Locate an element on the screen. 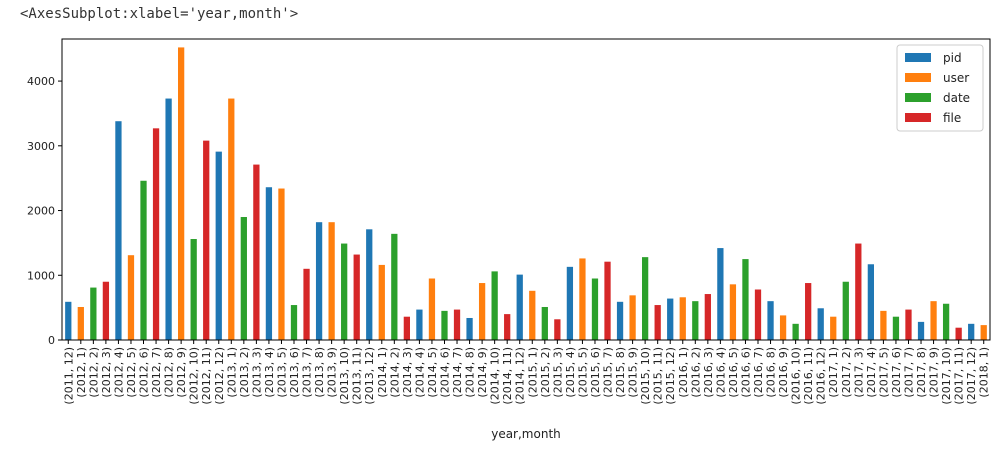 The image size is (1002, 460). legend-box is located at coordinates (940, 88).